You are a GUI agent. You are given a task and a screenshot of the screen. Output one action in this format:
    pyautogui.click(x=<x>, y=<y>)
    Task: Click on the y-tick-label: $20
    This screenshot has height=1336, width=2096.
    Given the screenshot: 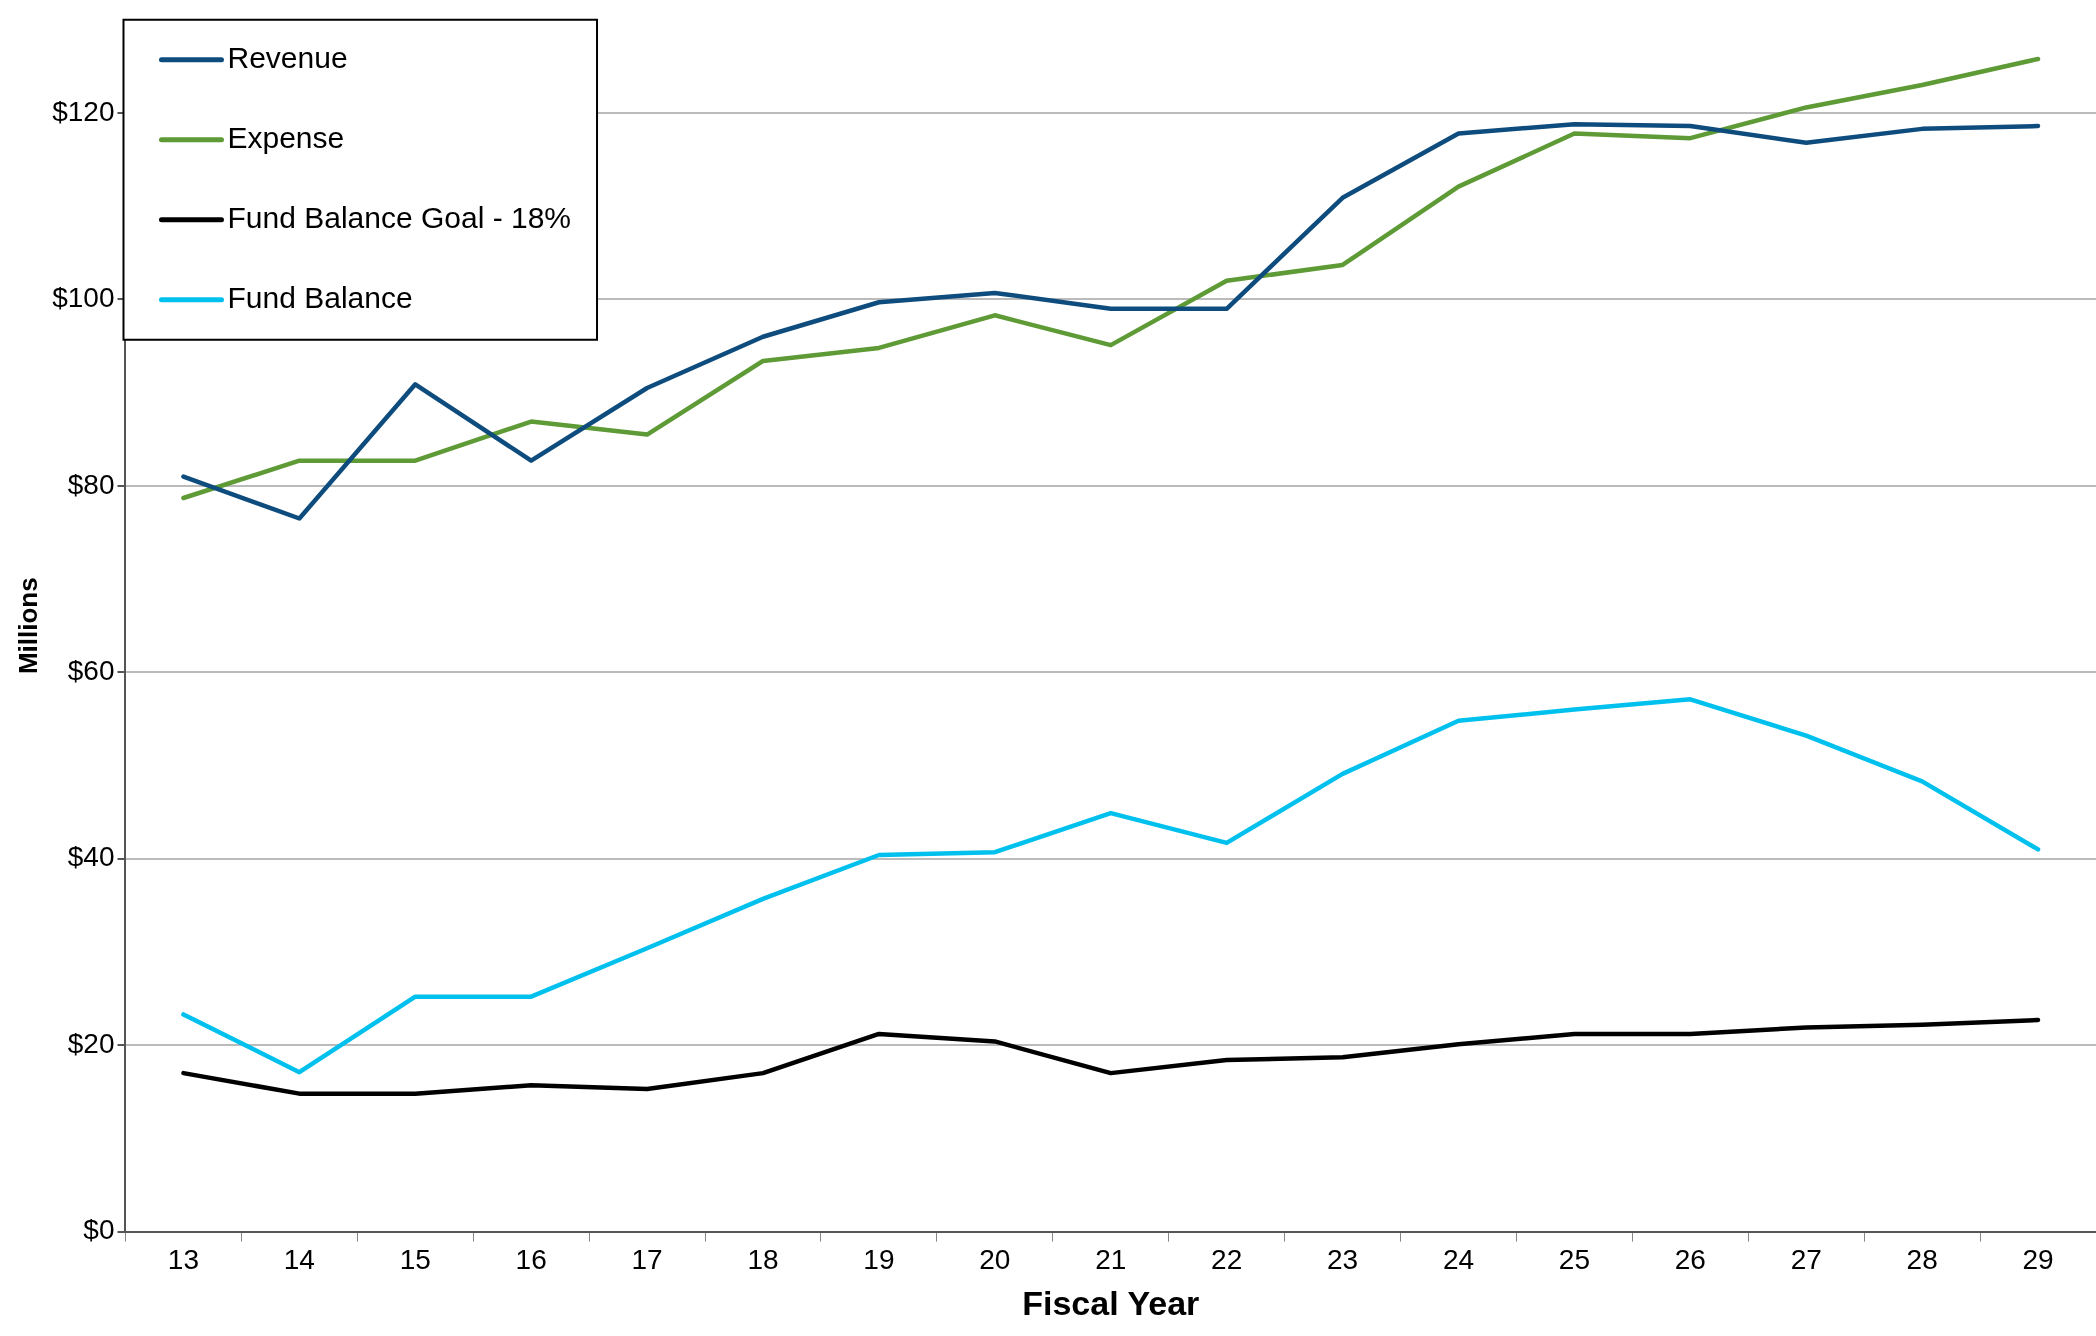 What is the action you would take?
    pyautogui.click(x=91, y=1043)
    